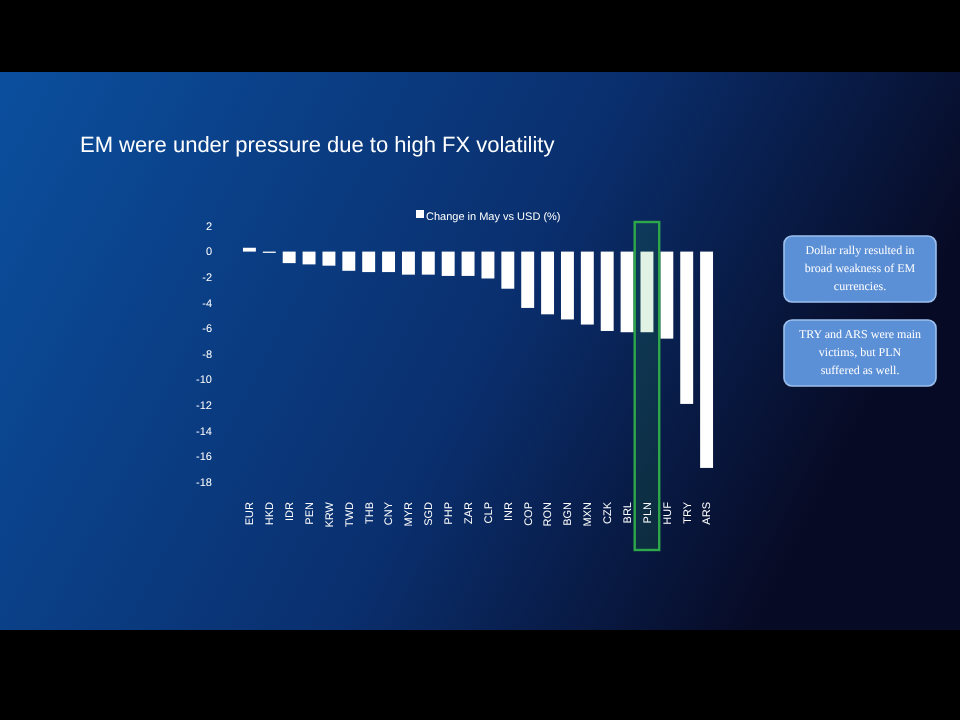 Image resolution: width=960 pixels, height=720 pixels. Describe the element at coordinates (318, 146) in the screenshot. I see `chart-title: EM were under pressure due to high FX volatility` at that location.